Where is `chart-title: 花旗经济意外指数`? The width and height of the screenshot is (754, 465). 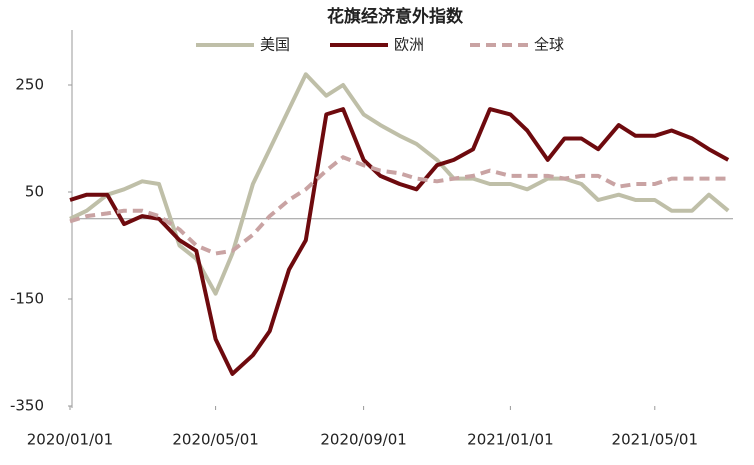
chart-title: 花旗经济意外指数 is located at coordinates (395, 16).